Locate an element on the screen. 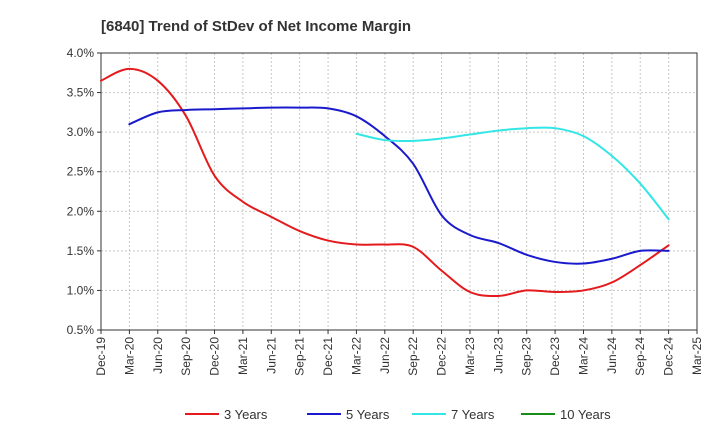  x-tick-label: Sep-20 is located at coordinates (186, 356).